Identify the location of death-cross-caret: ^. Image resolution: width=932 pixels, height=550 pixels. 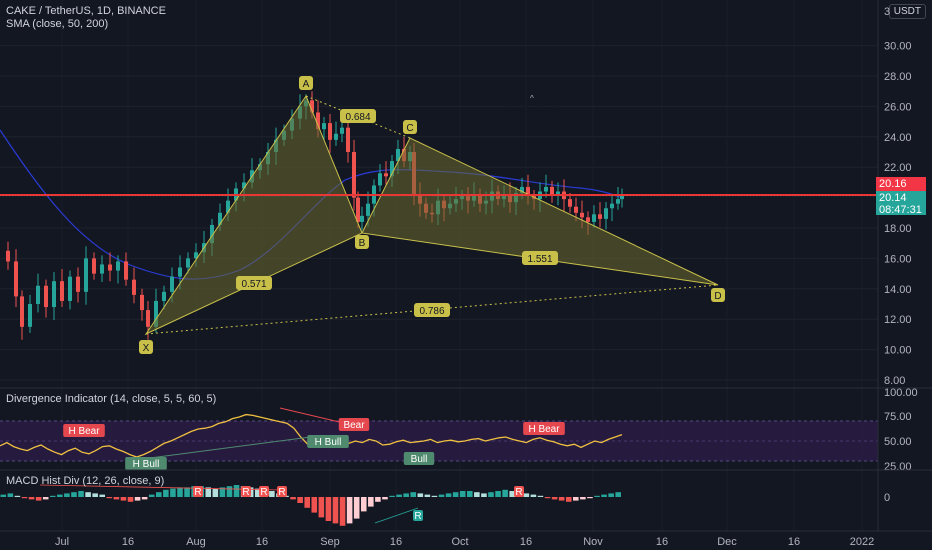
(532, 98).